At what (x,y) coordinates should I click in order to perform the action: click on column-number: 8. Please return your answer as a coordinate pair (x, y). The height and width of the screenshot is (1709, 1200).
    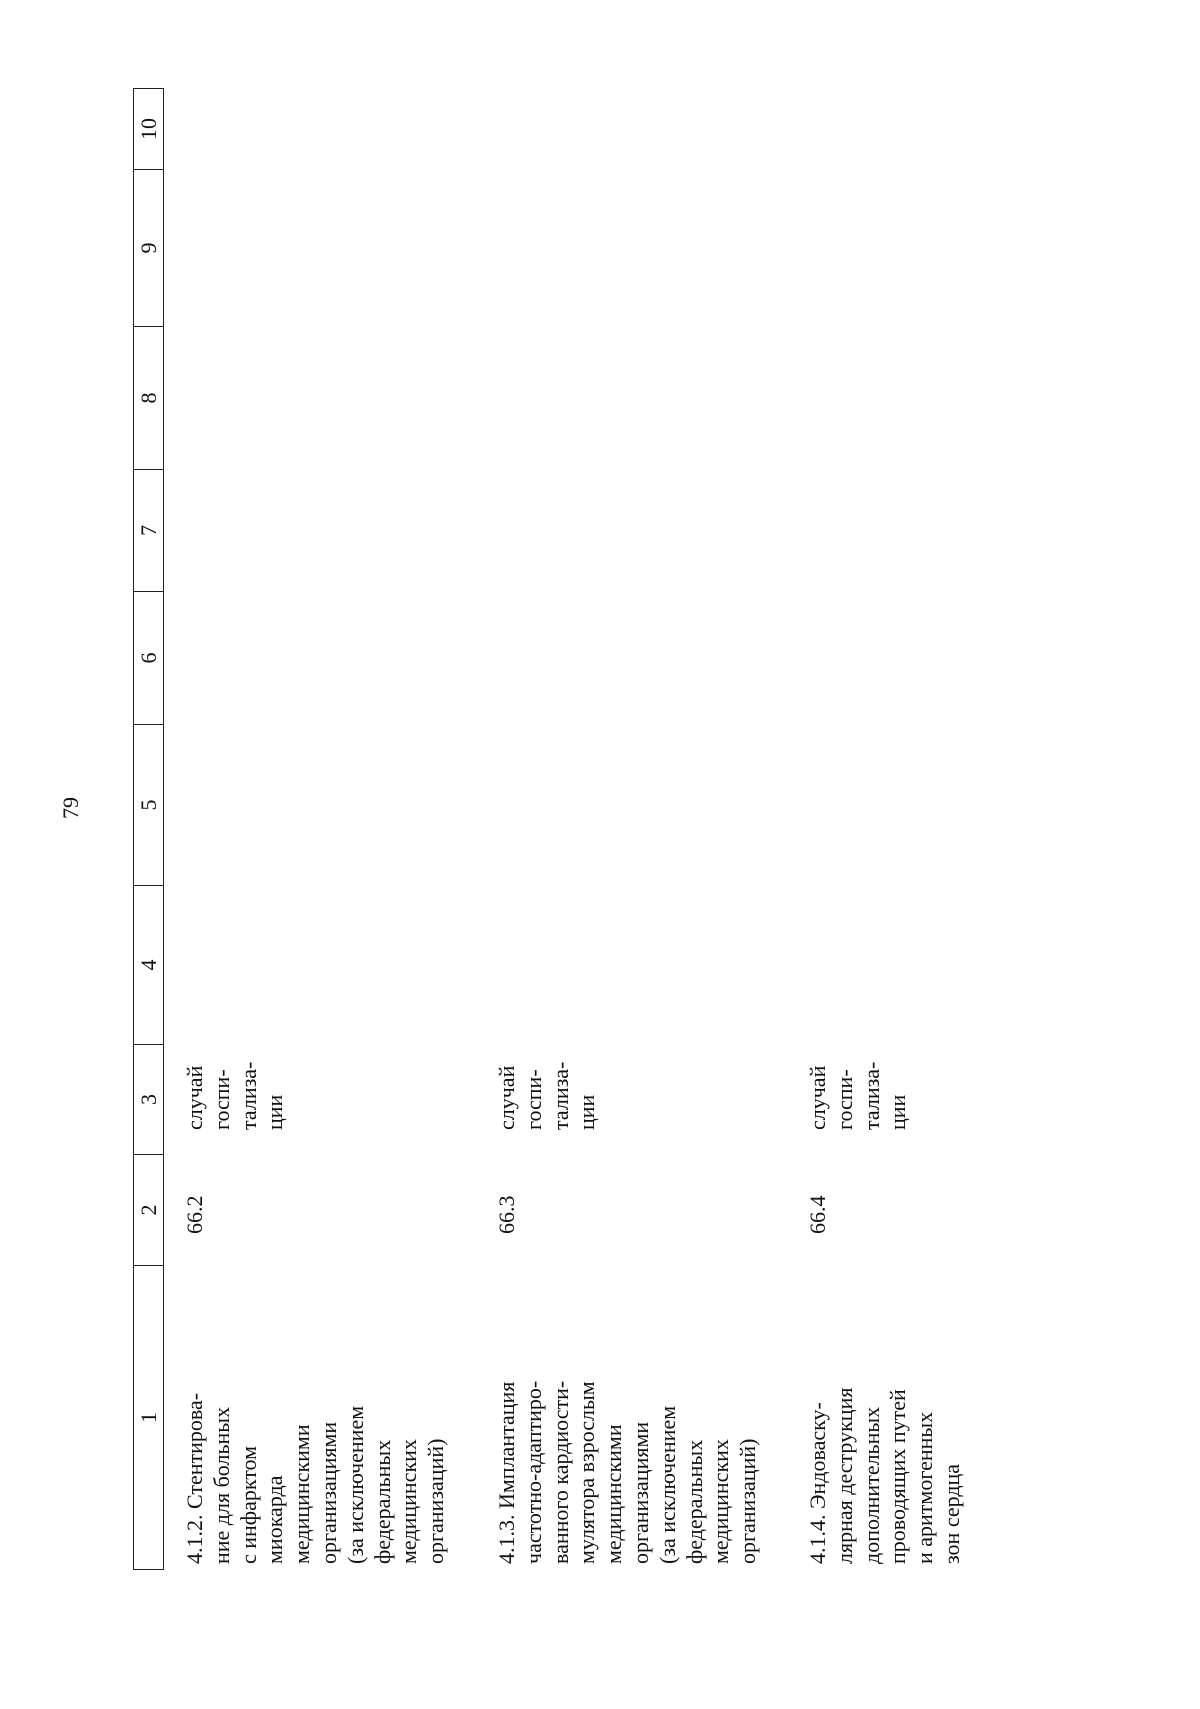
    Looking at the image, I should click on (148, 398).